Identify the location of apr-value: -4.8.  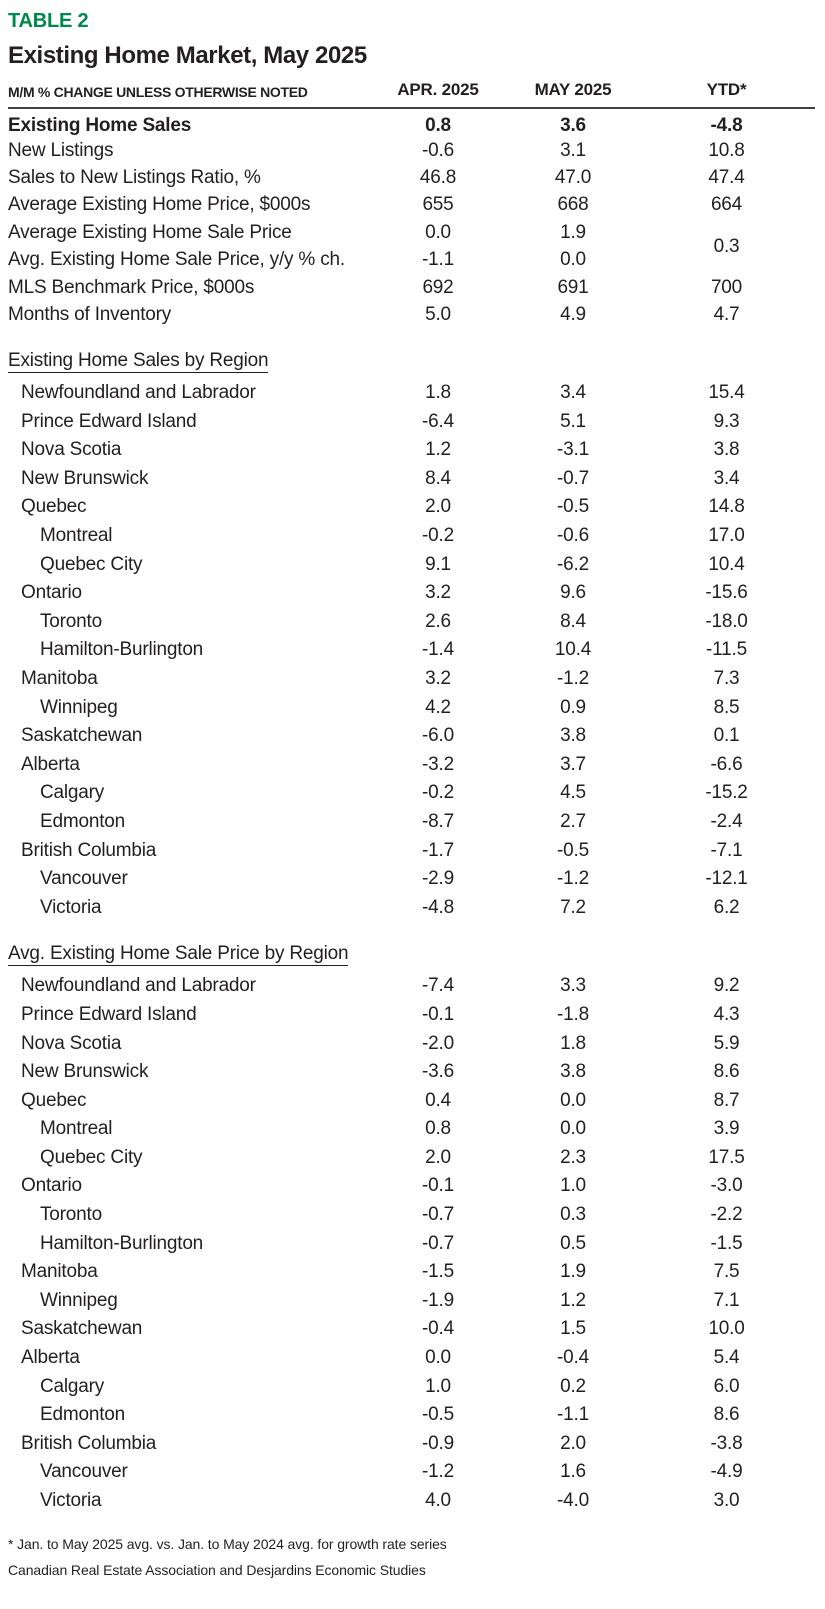
(438, 907).